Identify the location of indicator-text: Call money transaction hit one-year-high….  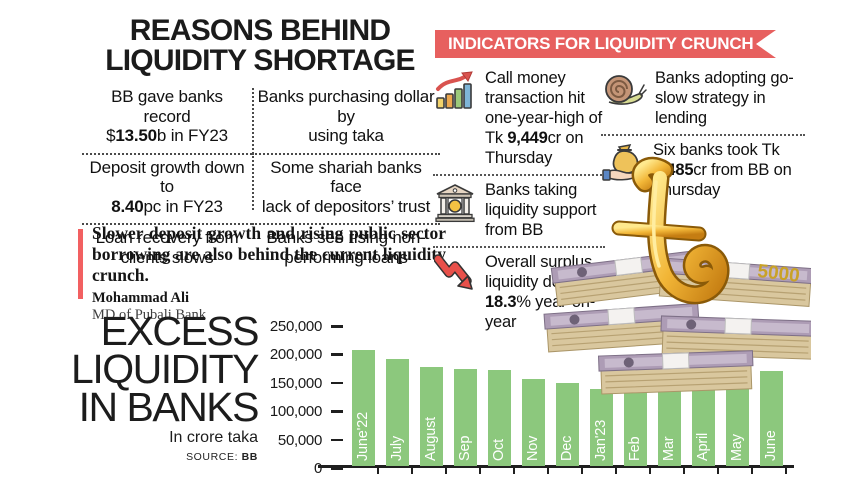
(545, 118).